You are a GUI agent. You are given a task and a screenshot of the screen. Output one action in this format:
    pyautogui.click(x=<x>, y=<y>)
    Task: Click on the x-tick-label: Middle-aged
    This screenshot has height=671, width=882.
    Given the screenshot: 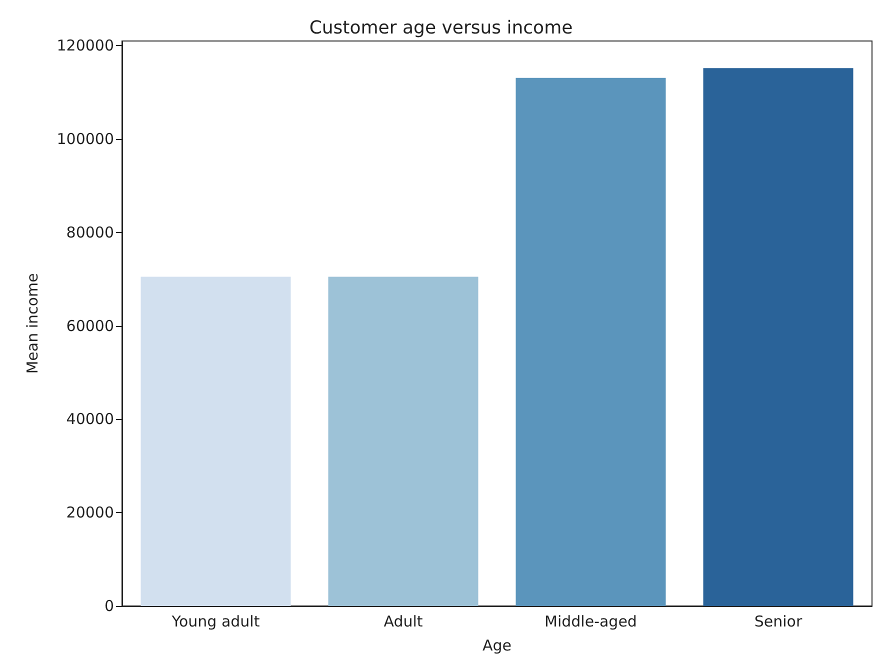 What is the action you would take?
    pyautogui.click(x=590, y=621)
    